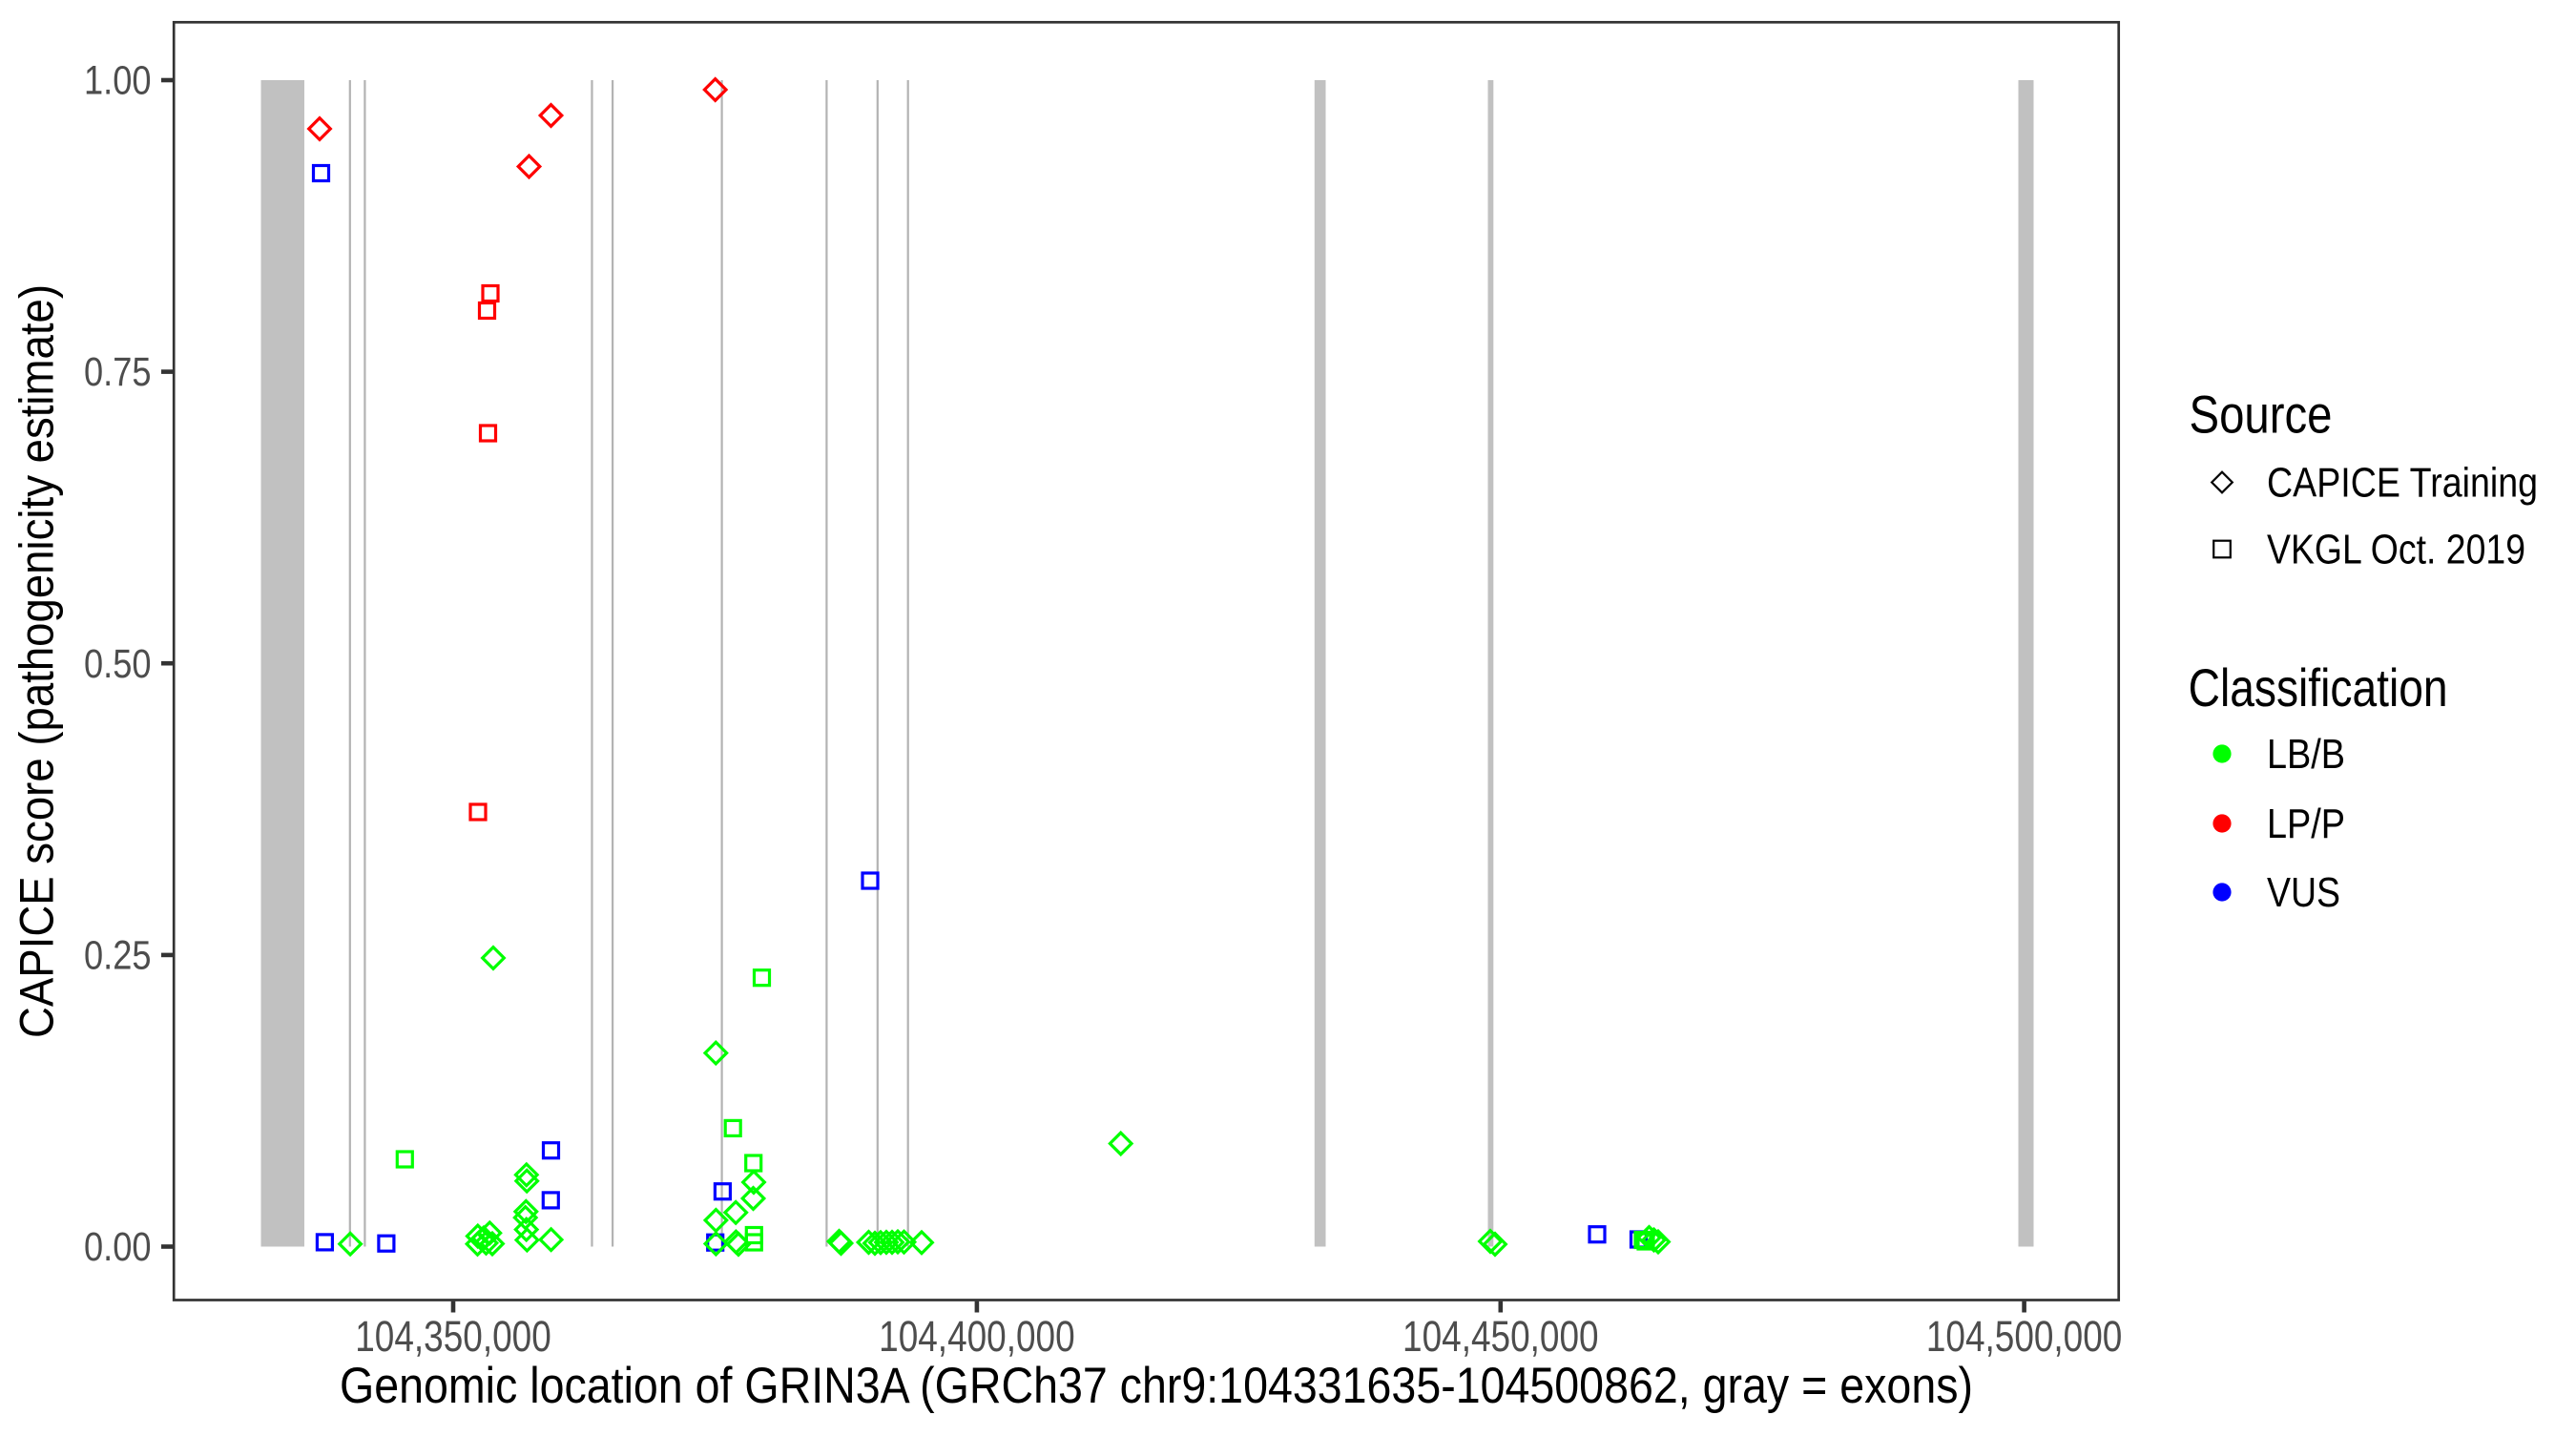 The height and width of the screenshot is (1436, 2576). I want to click on svg-text: 104,450,000, so click(1500, 1336).